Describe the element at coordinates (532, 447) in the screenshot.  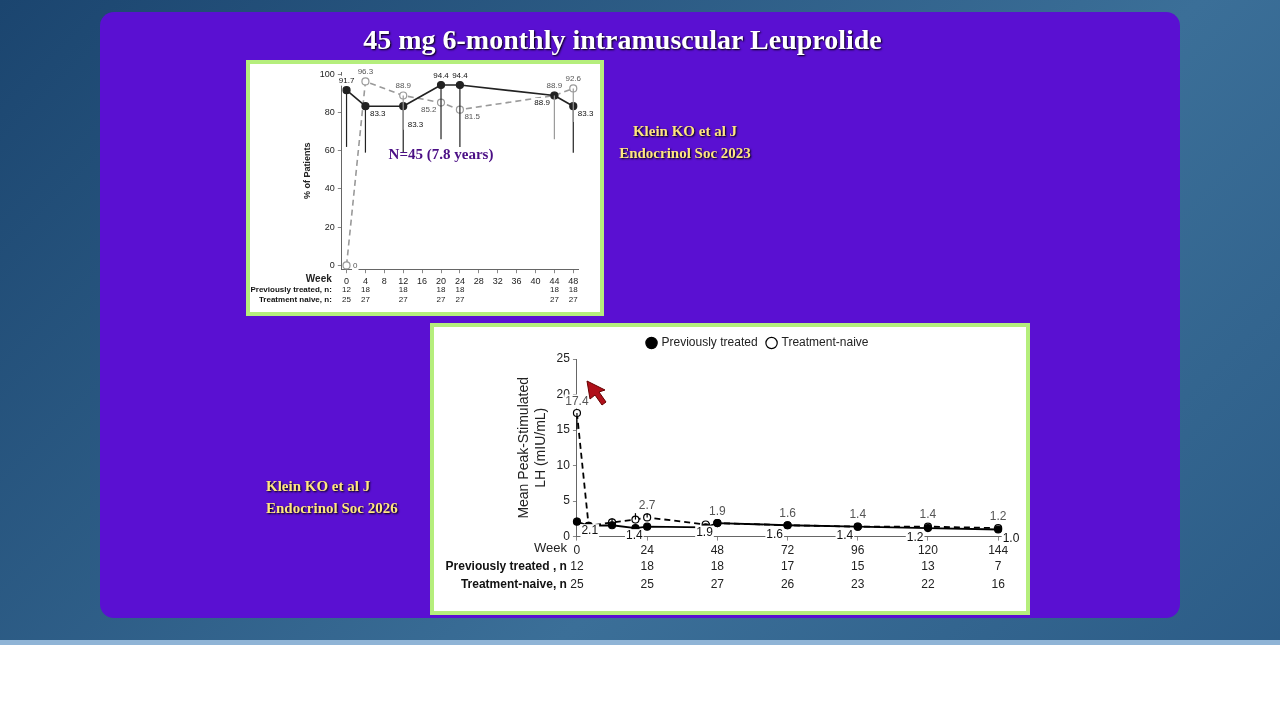
I see `y-axis-title: Mean Peak-Stimulated LH (mIU/mL)` at that location.